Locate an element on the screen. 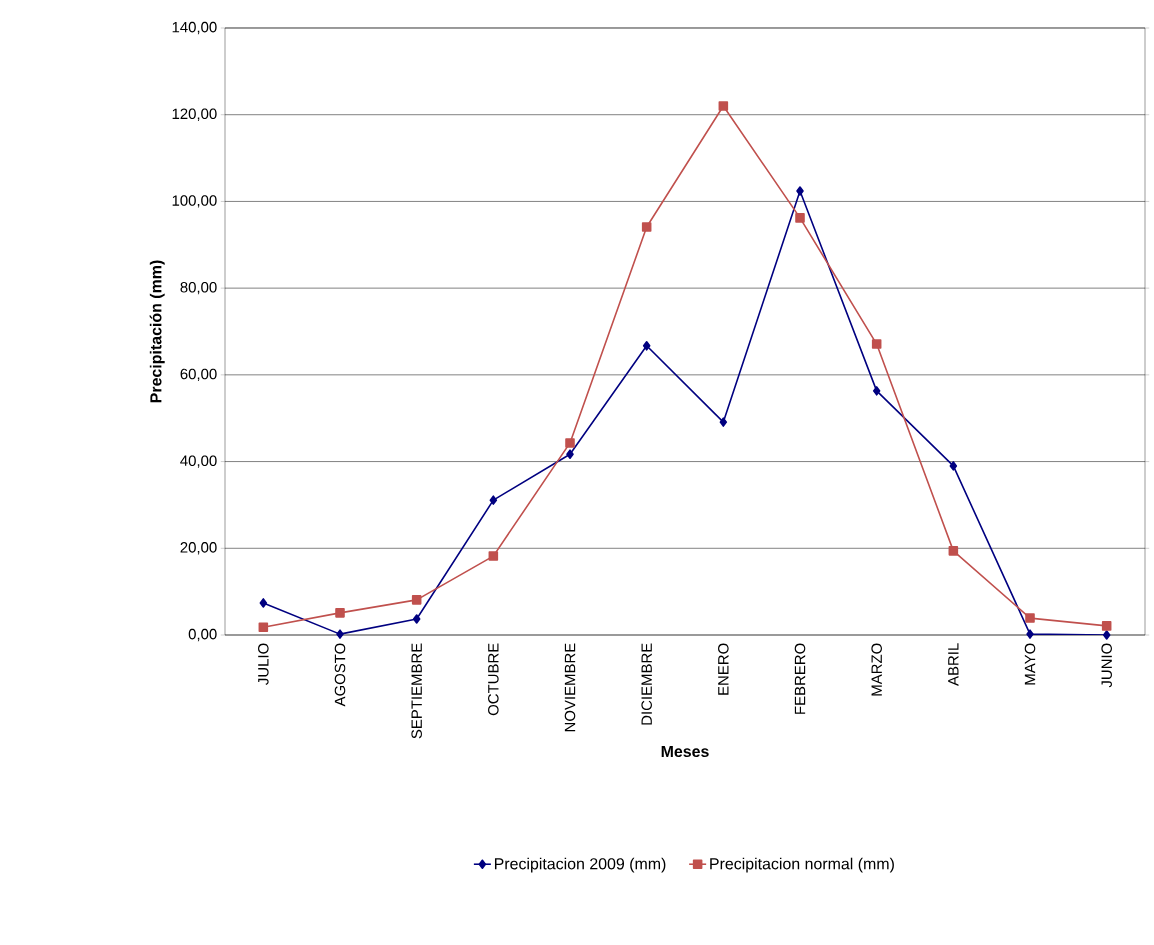  x-tick-label: MAYO is located at coordinates (1030, 664).